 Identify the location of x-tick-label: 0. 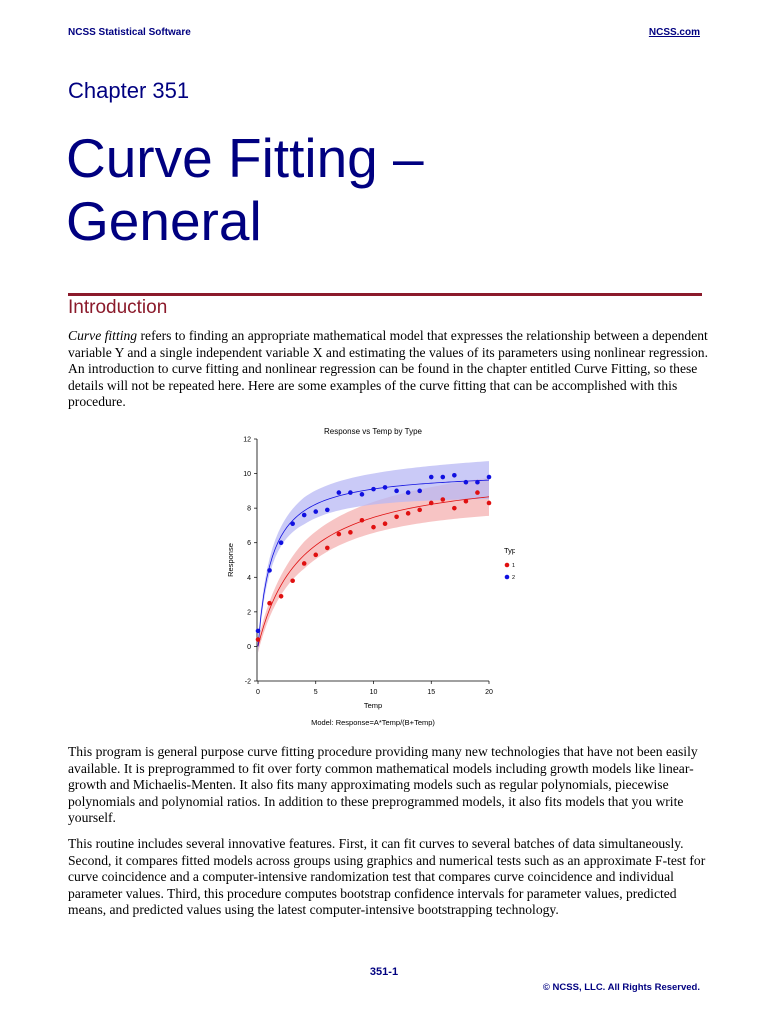
(258, 692).